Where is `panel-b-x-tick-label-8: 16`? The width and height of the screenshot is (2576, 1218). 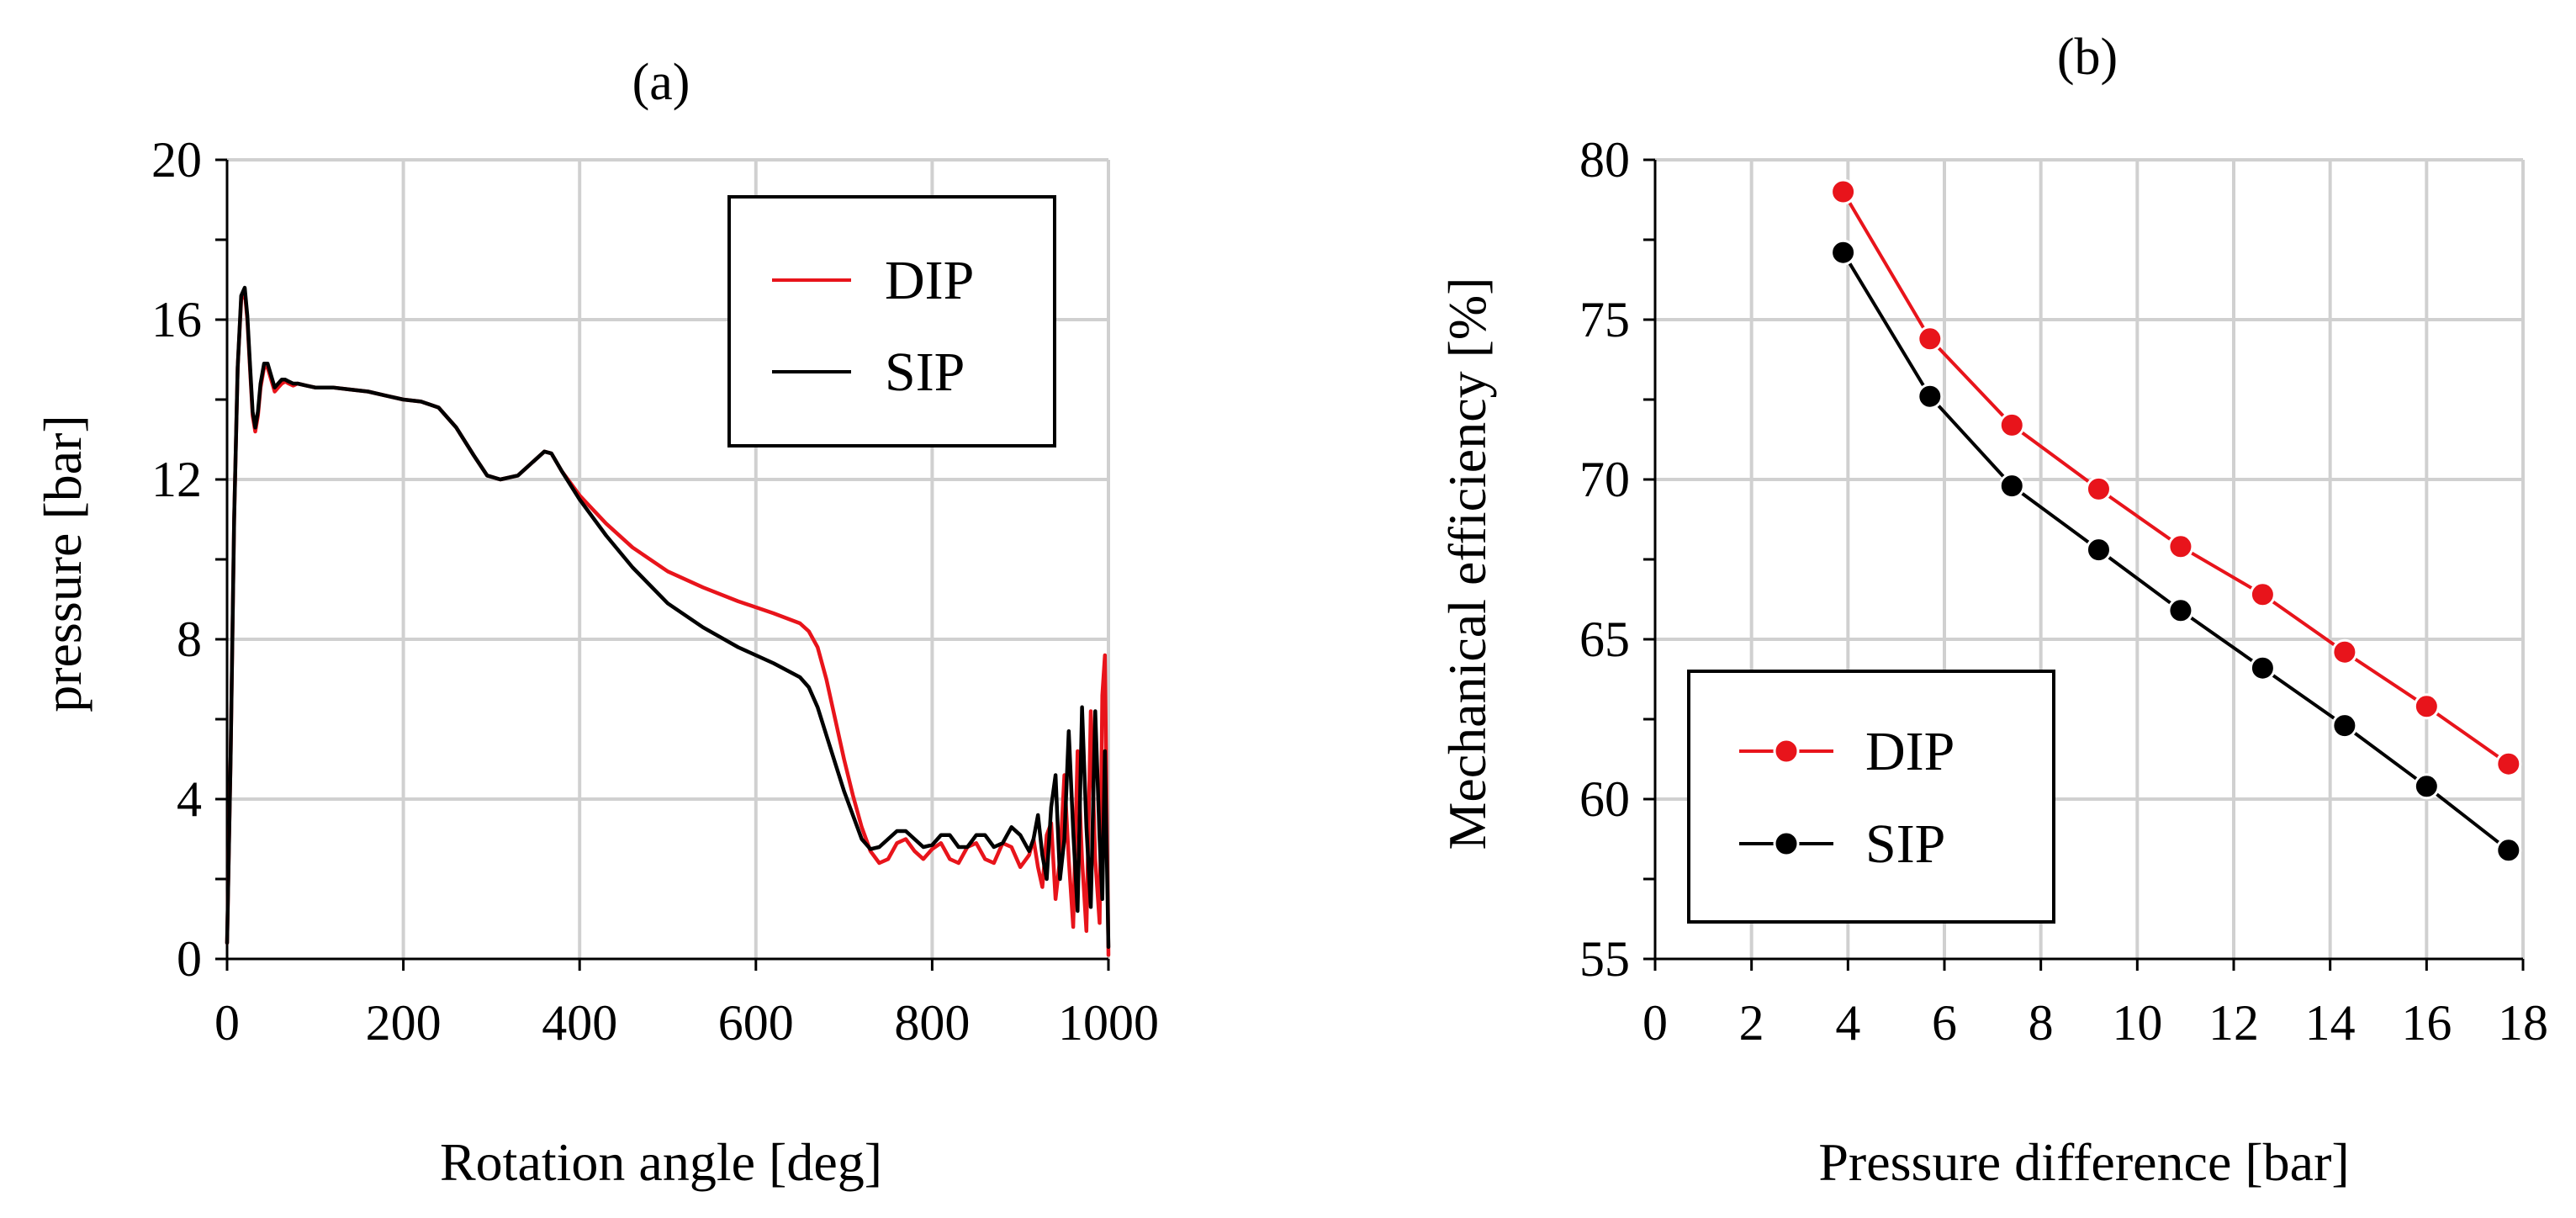 panel-b-x-tick-label-8: 16 is located at coordinates (2426, 1023).